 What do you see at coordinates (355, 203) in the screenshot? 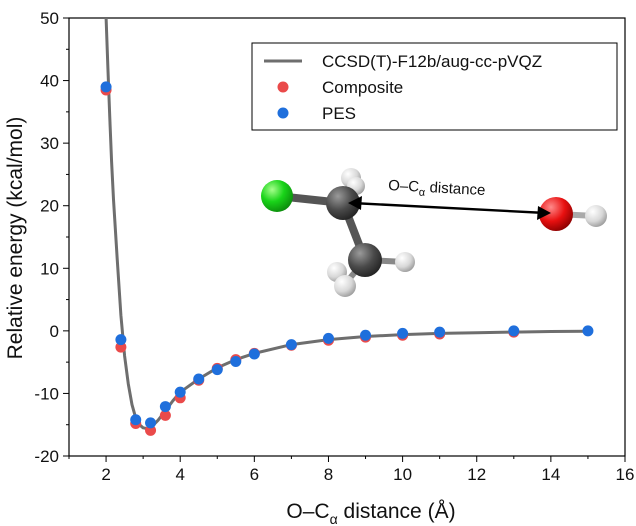
I see `arrowhead-left` at bounding box center [355, 203].